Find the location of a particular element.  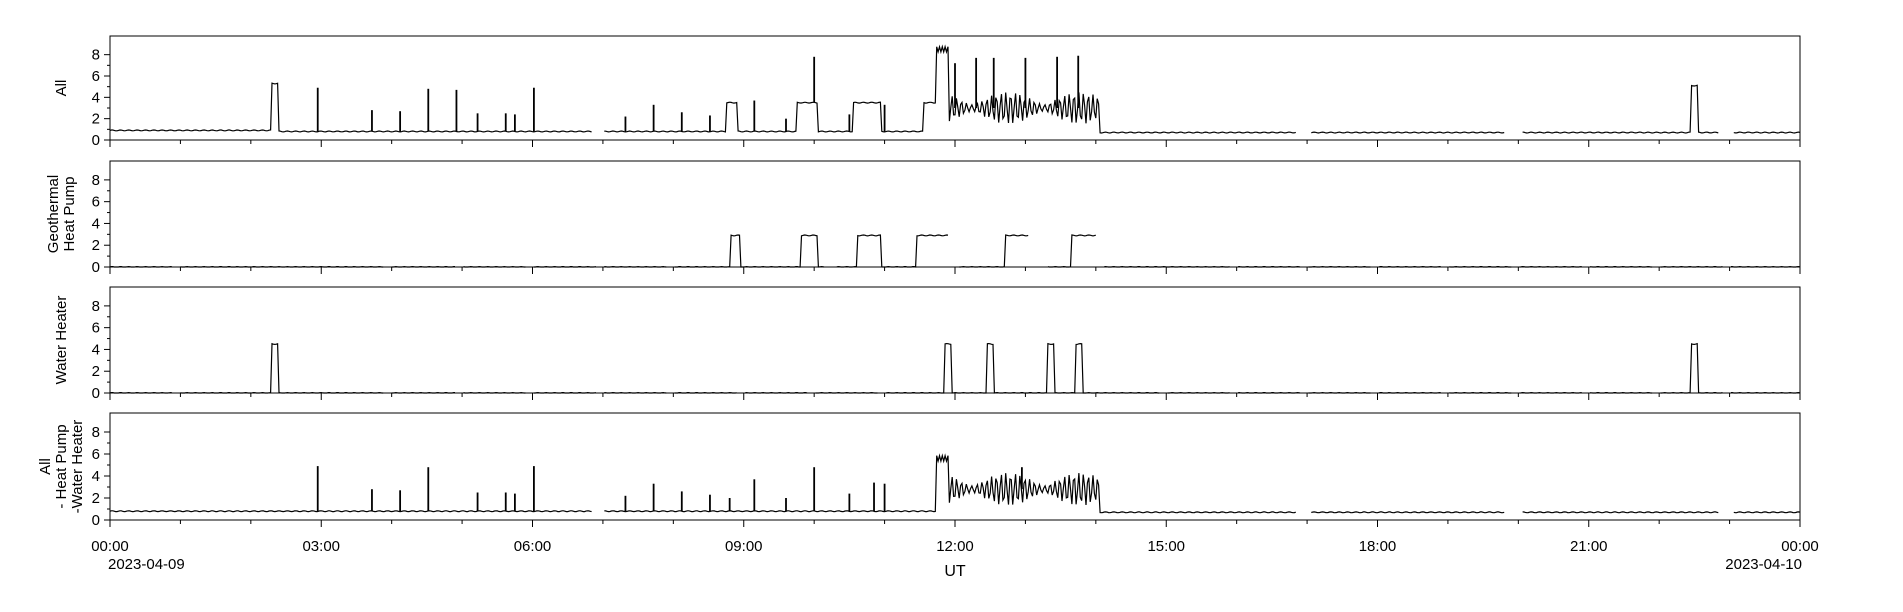

x-start-date: 2023-04-09 is located at coordinates (146, 564).